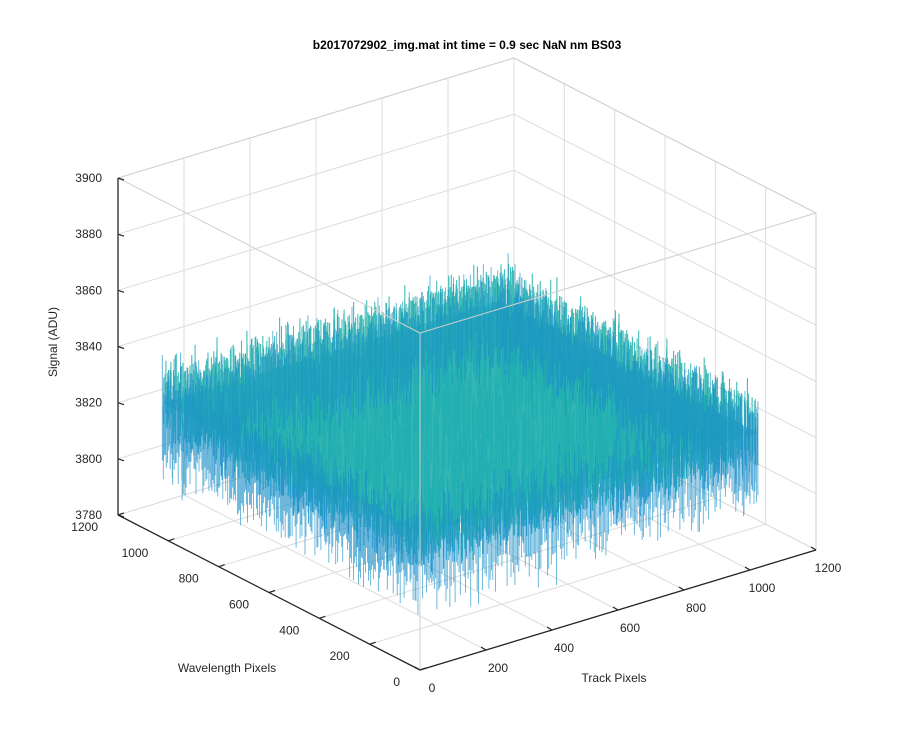 The height and width of the screenshot is (750, 900). What do you see at coordinates (762, 588) in the screenshot?
I see `x-tick-label: 1000` at bounding box center [762, 588].